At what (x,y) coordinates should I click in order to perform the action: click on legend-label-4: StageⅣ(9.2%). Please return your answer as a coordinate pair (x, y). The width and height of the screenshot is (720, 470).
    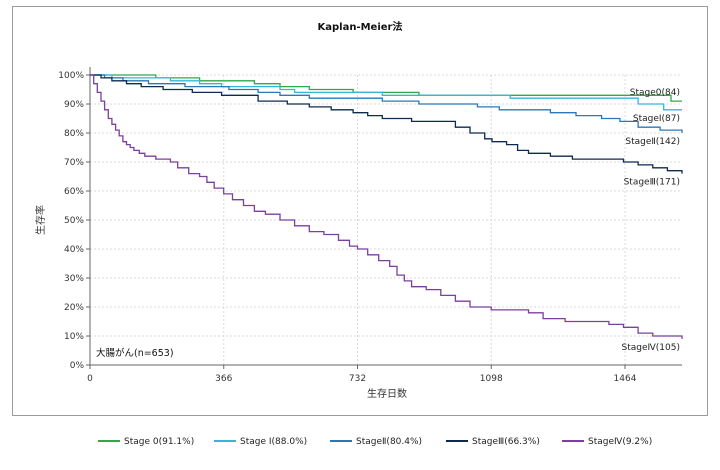
    Looking at the image, I should click on (620, 442).